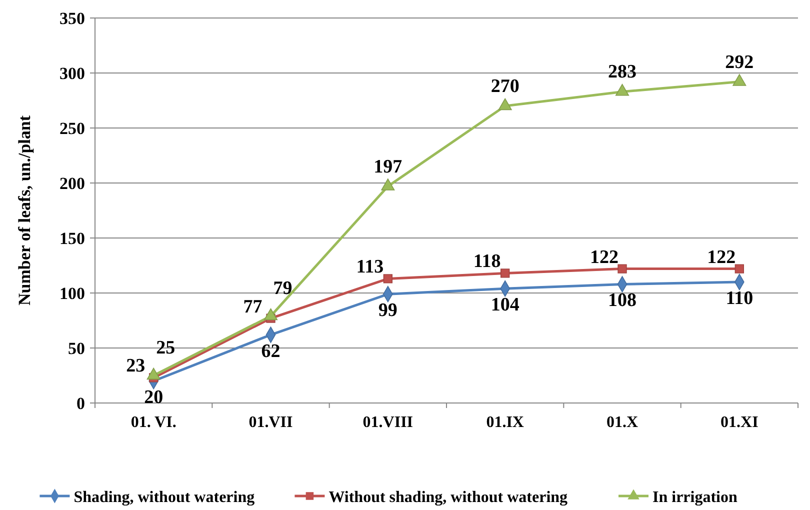  What do you see at coordinates (370, 267) in the screenshot?
I see `data-label: 113` at bounding box center [370, 267].